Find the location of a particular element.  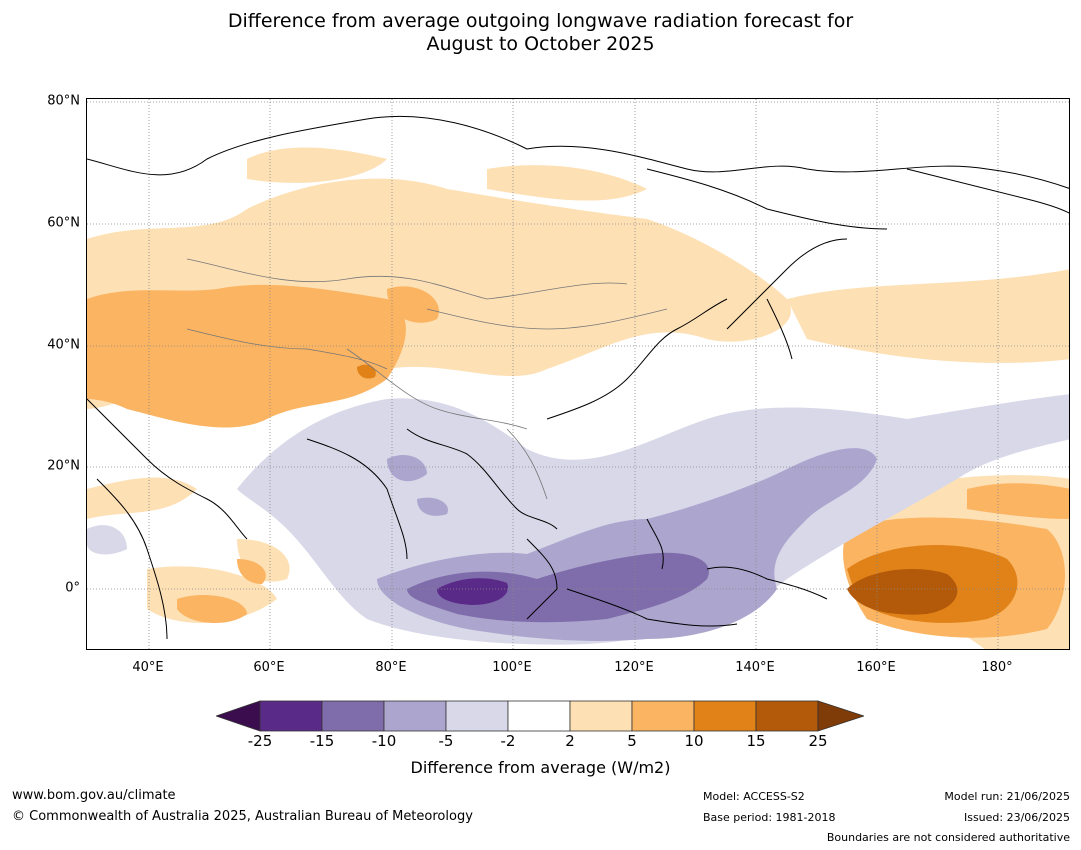

footer-issued: Issued: 23/06/2025 is located at coordinates (1016, 817).